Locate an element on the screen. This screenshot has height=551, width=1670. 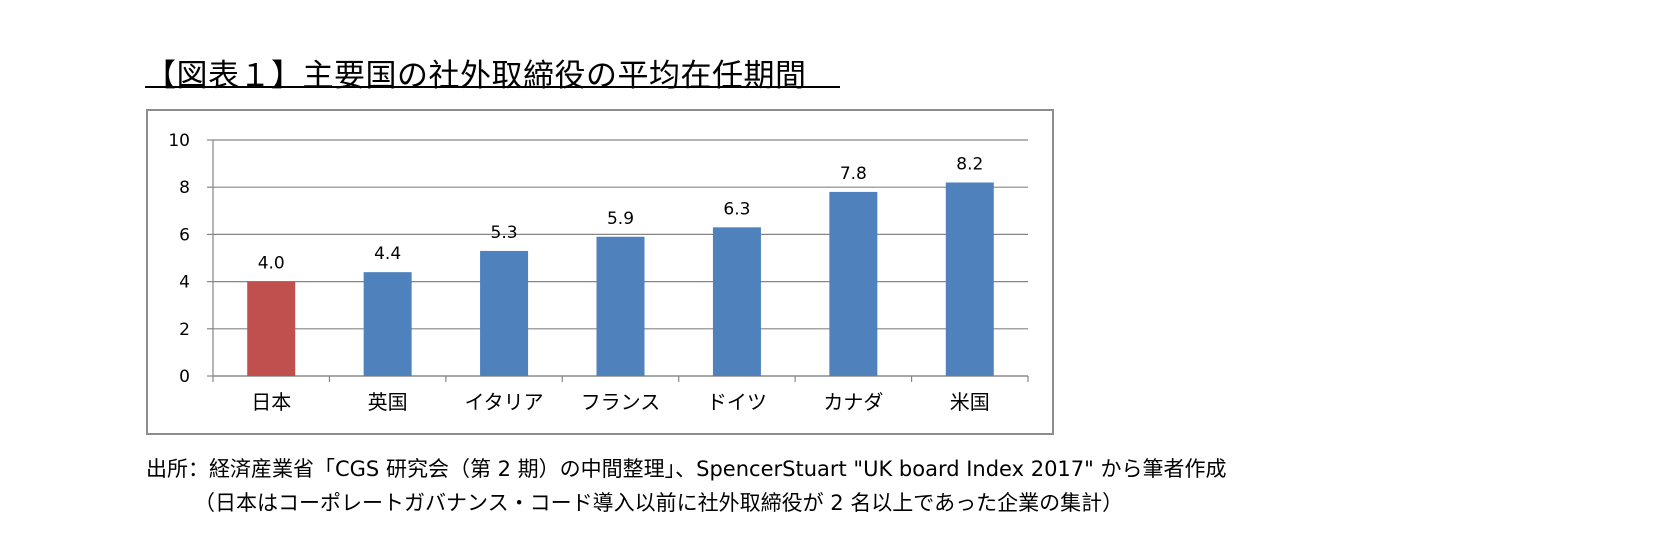
category-label: フランス is located at coordinates (621, 402).